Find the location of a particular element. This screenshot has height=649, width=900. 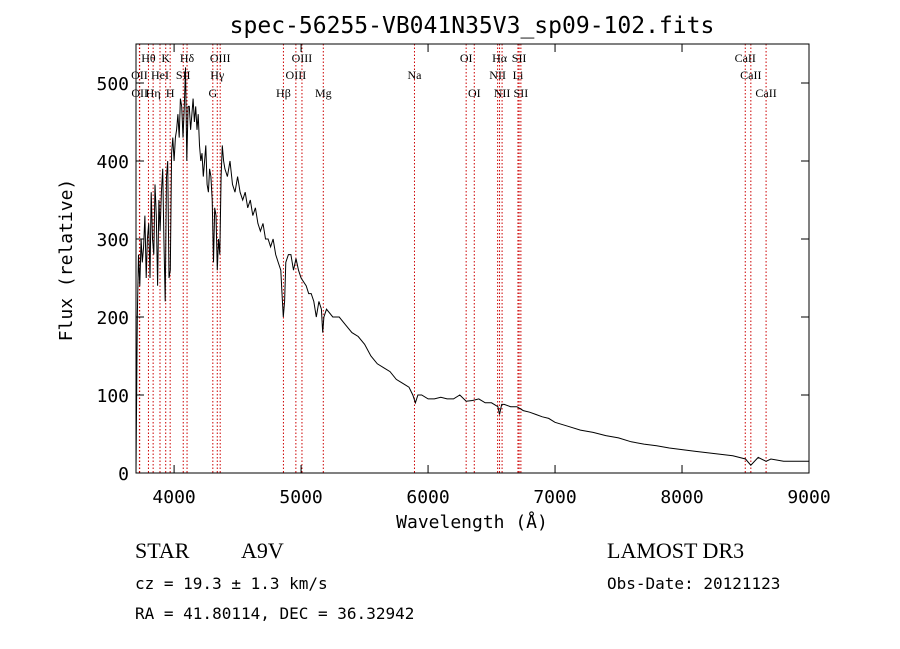

y-tick-label: 200 is located at coordinates (112, 318).